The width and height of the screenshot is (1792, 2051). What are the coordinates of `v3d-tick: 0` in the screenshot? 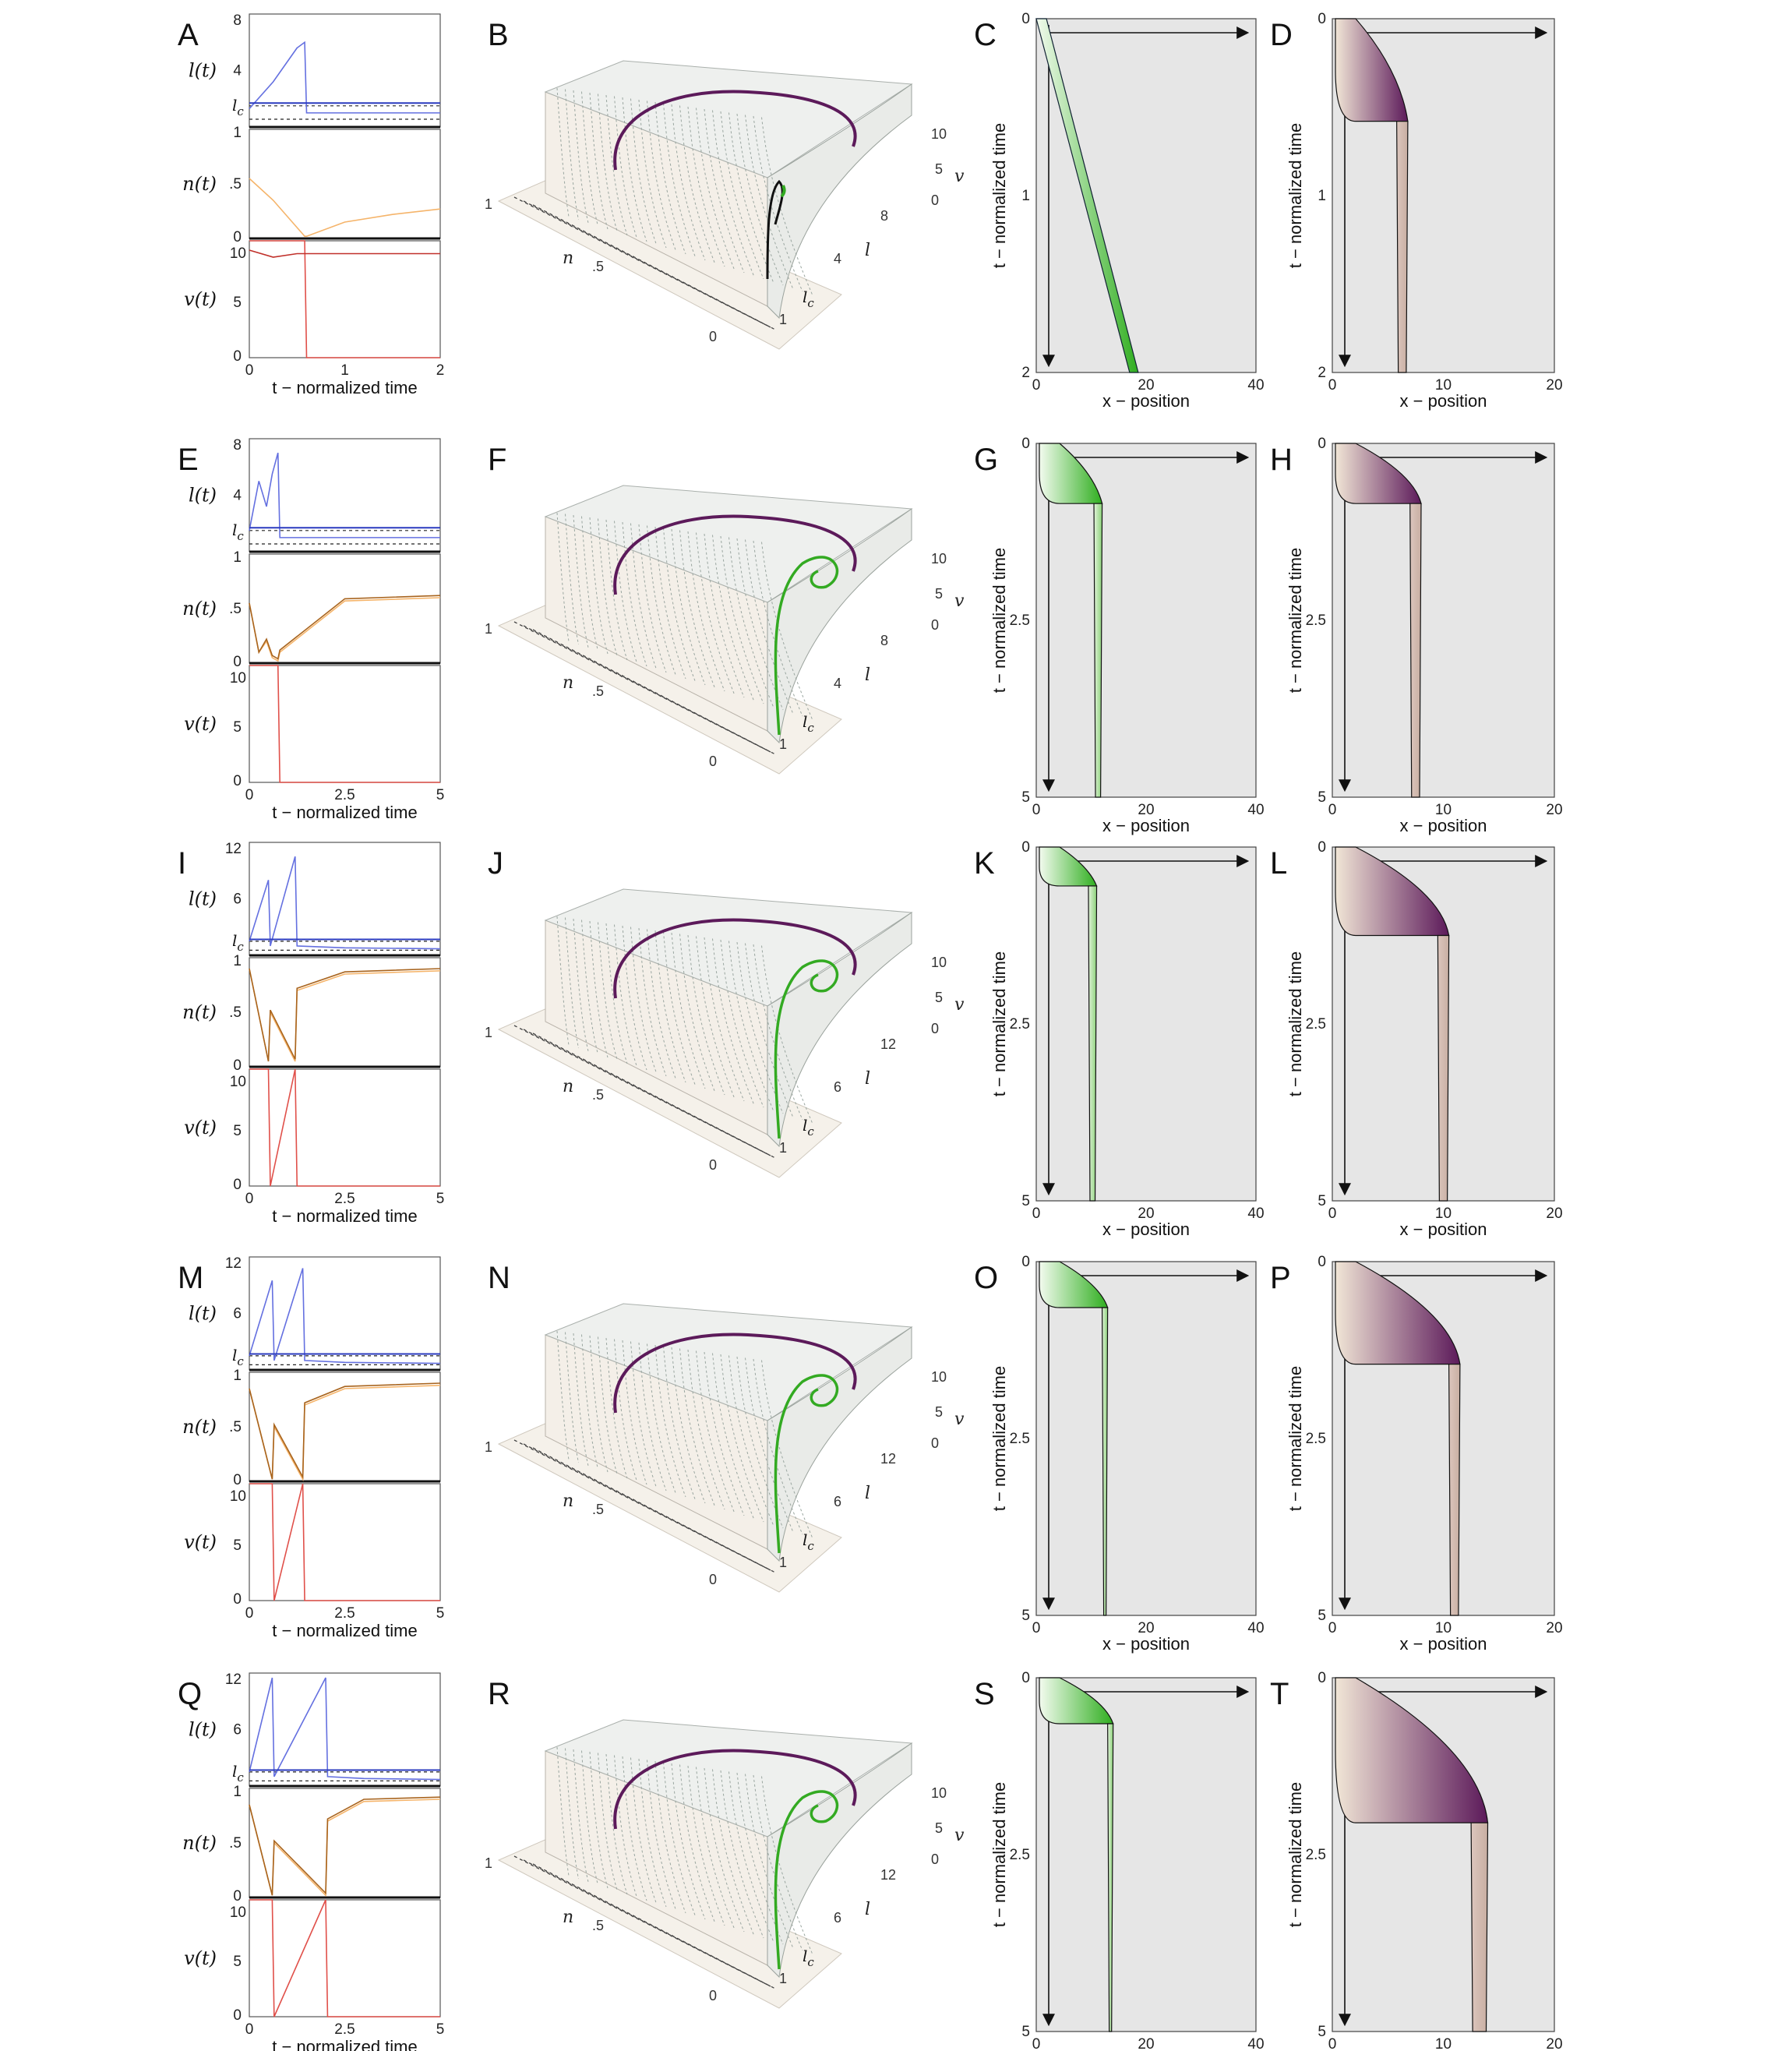 It's located at (935, 1859).